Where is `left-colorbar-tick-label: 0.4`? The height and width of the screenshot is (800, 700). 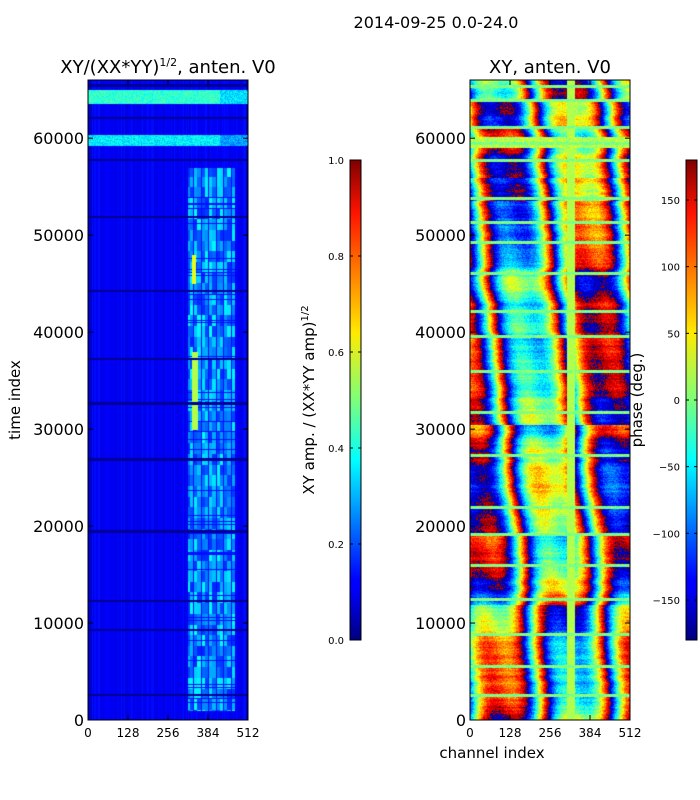 left-colorbar-tick-label: 0.4 is located at coordinates (336, 449).